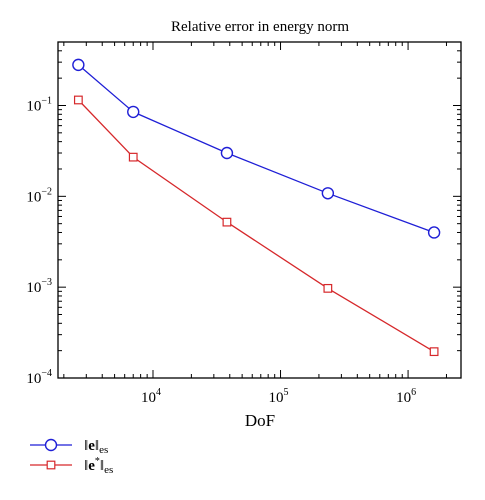 The width and height of the screenshot is (485, 500). Describe the element at coordinates (151, 396) in the screenshot. I see `tick-label: 10⁴` at that location.